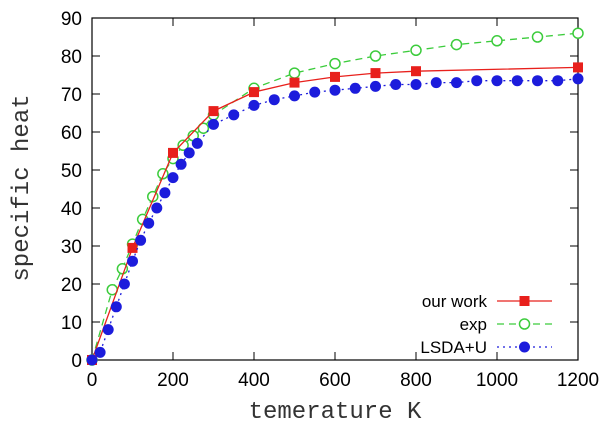 Image resolution: width=612 pixels, height=428 pixels. Describe the element at coordinates (416, 380) in the screenshot. I see `x-tick-label: 800` at that location.